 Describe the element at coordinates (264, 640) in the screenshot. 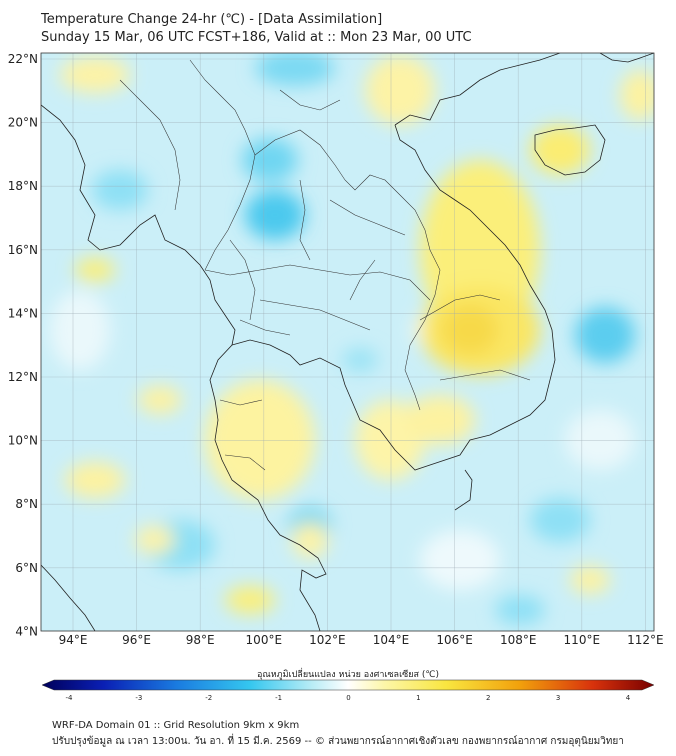

I see `lon-label: 100°E` at that location.